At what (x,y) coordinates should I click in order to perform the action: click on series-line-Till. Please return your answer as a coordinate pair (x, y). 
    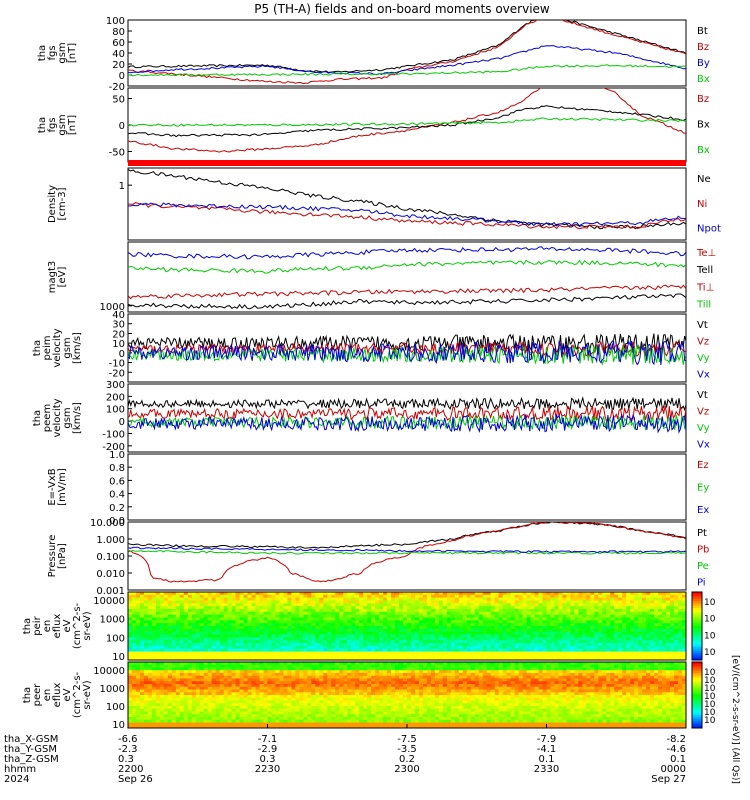
    Looking at the image, I should click on (407, 301).